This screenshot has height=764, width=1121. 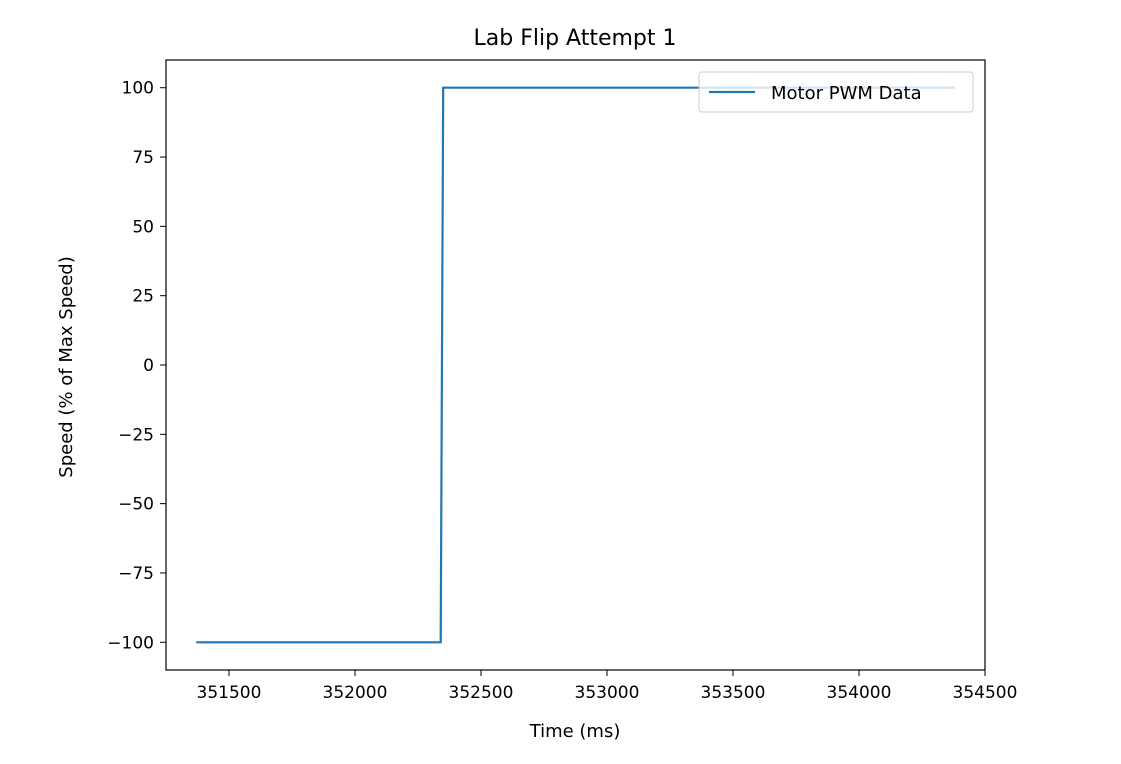 What do you see at coordinates (136, 366) in the screenshot?
I see `y-axis: 100 75 50 25 0 −25 −50 −75 −100` at bounding box center [136, 366].